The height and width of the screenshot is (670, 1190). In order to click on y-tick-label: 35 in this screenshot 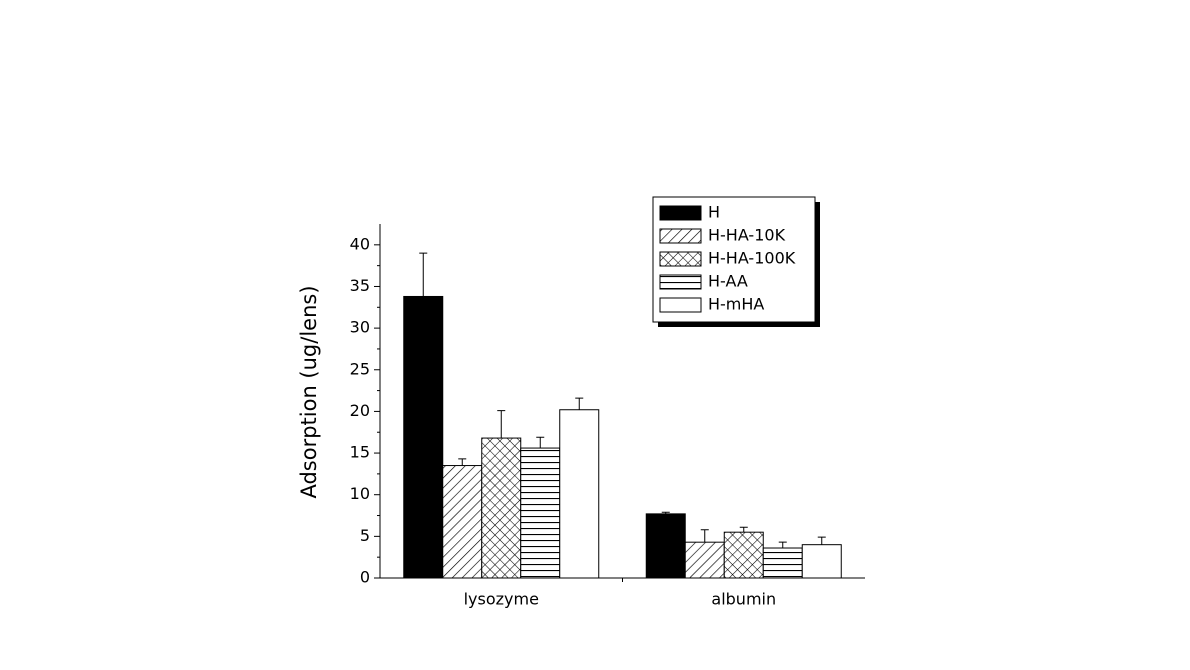, I will do `click(360, 285)`.